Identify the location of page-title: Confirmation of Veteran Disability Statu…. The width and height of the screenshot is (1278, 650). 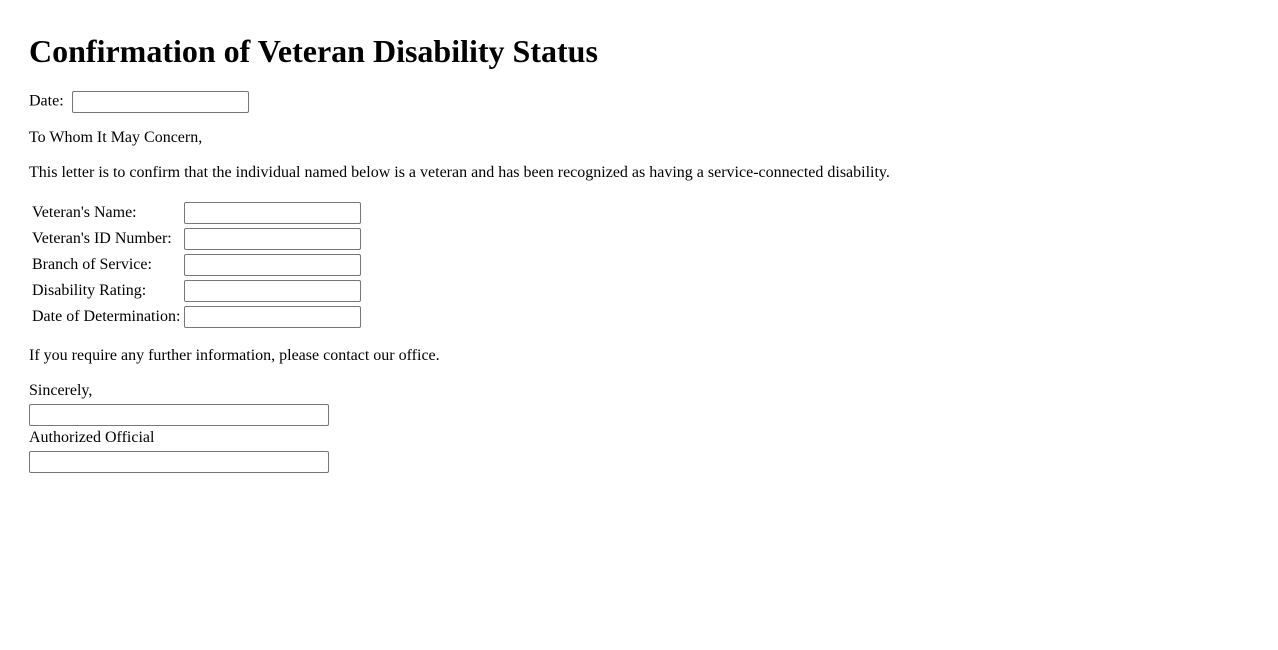
(313, 51).